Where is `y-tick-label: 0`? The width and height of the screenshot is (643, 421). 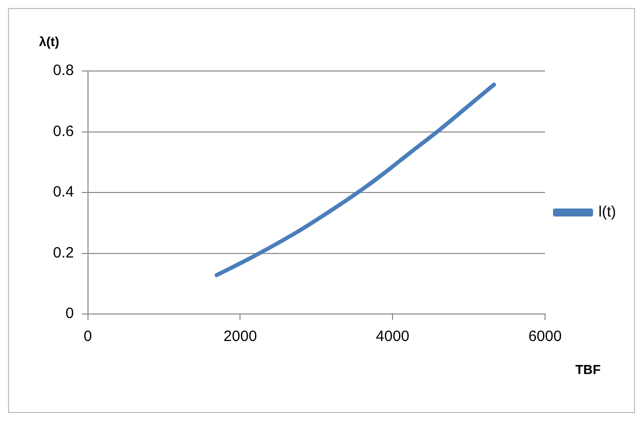
y-tick-label: 0 is located at coordinates (70, 313).